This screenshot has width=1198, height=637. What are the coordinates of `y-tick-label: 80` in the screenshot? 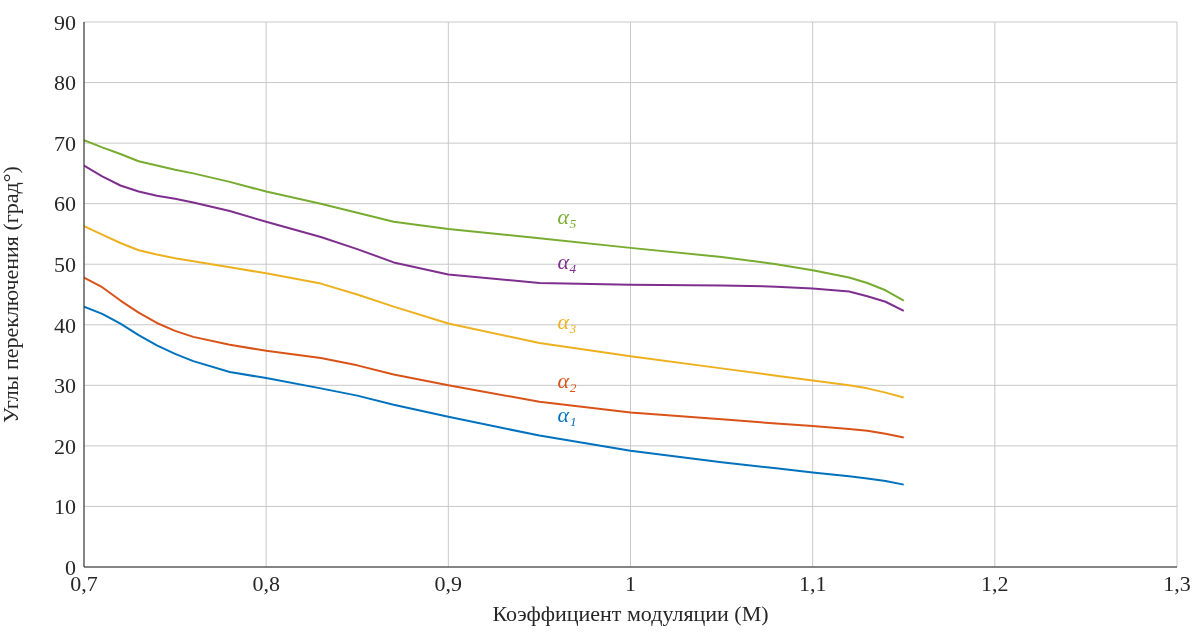 It's located at (65, 83).